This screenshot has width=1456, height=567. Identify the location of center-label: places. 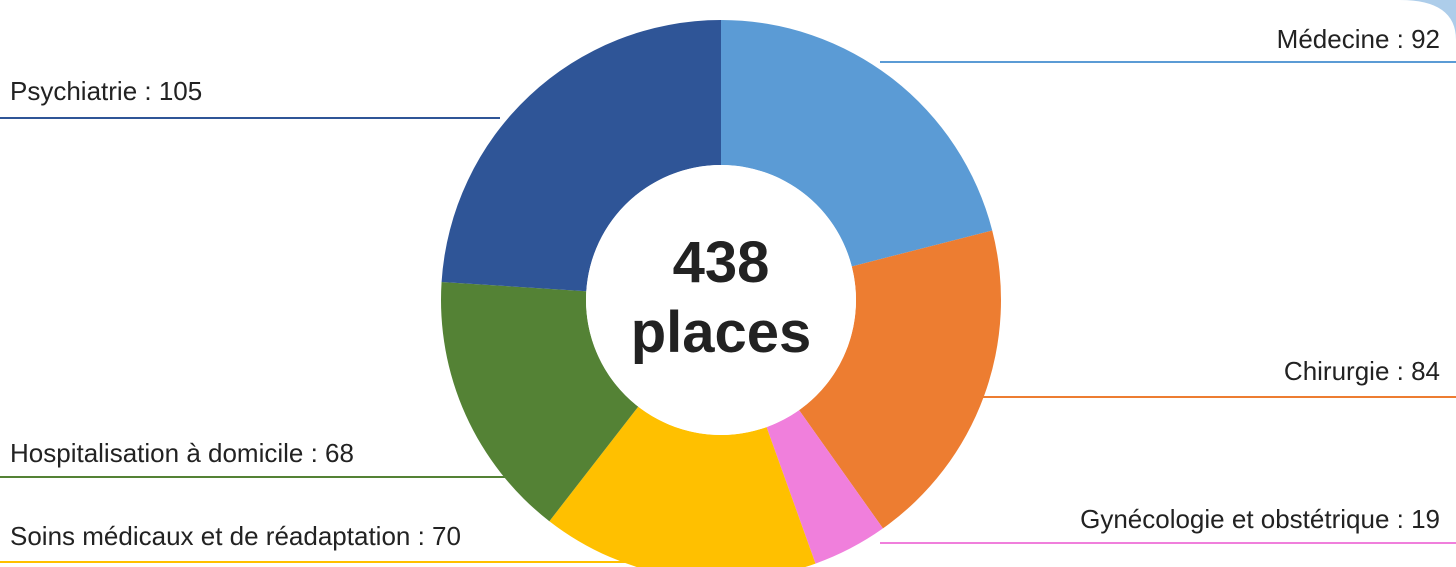
(721, 332).